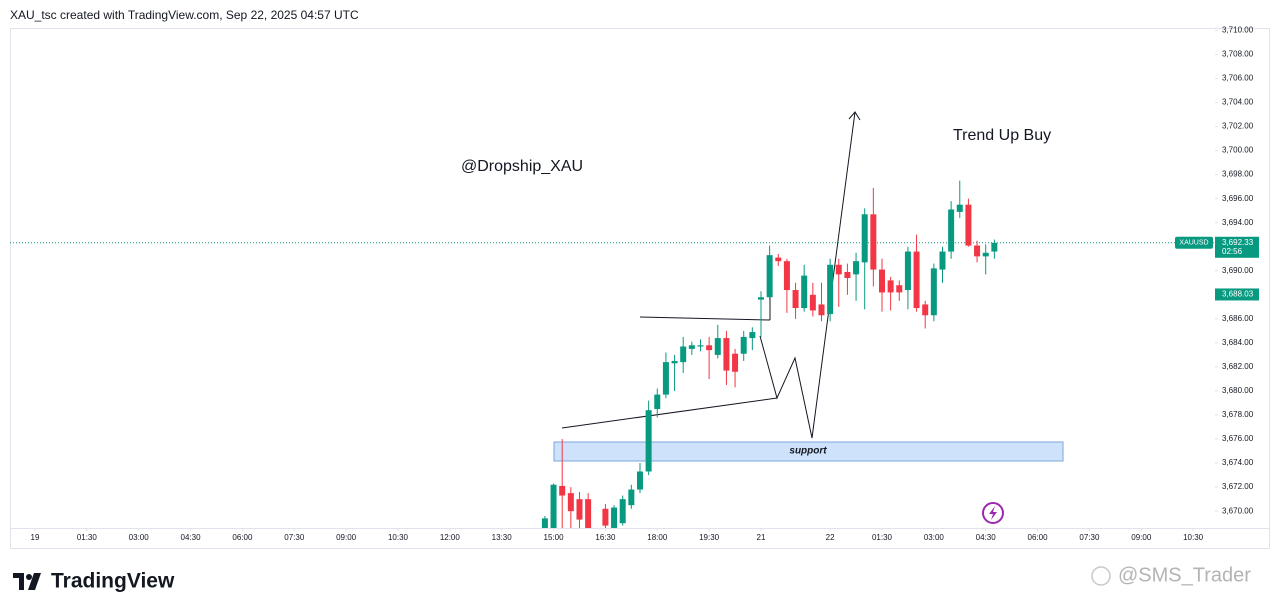 The width and height of the screenshot is (1280, 614). I want to click on y-tick-label: 3,702.00, so click(1238, 126).